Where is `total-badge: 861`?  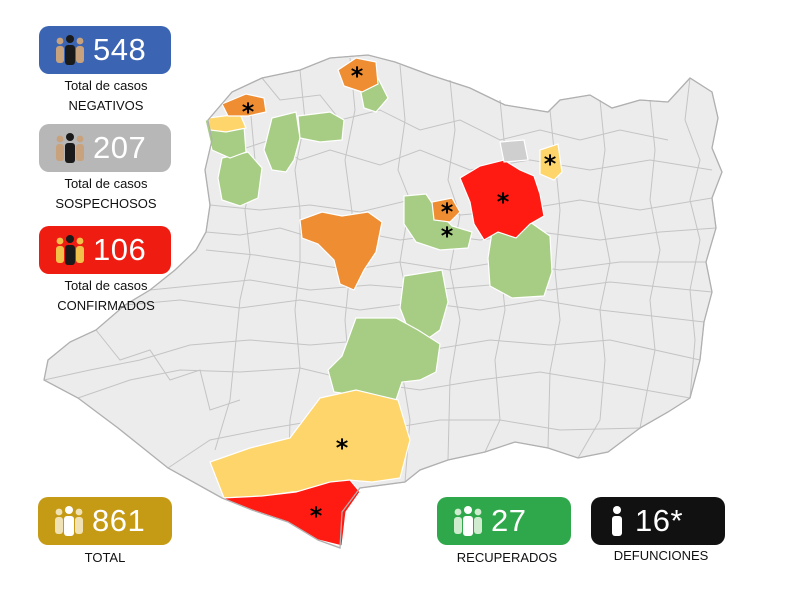 total-badge: 861 is located at coordinates (105, 521).